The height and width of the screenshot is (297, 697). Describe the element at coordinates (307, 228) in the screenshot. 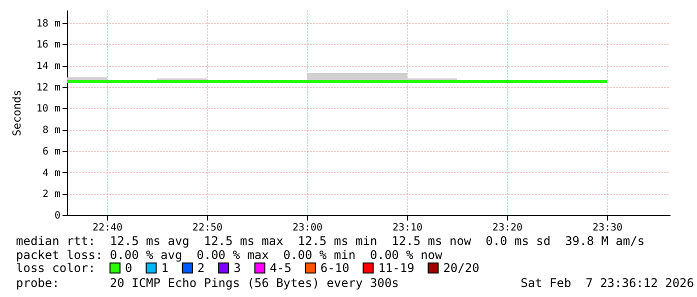

I see `x-tick-label: 23:00` at that location.